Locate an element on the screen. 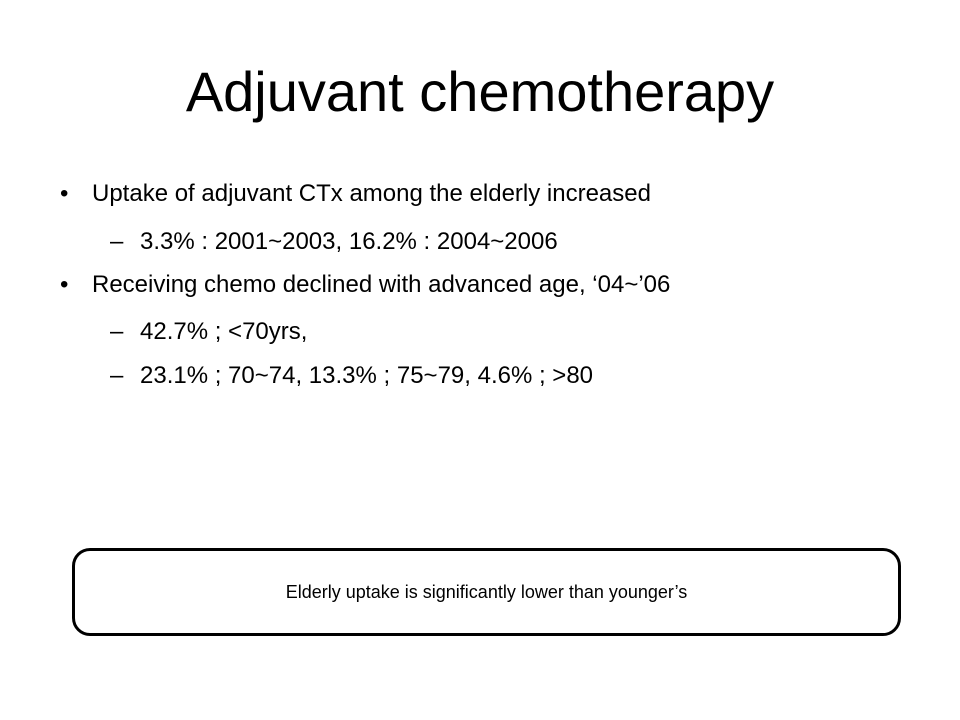 The width and height of the screenshot is (960, 720). sub-bullet-item: – 42.7% ; <70yrs, is located at coordinates (209, 332).